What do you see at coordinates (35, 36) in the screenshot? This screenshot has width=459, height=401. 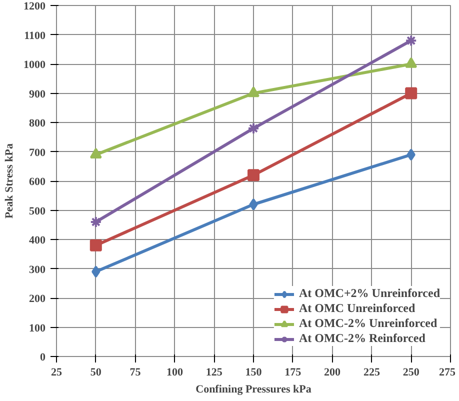 I see `y-tick-label: 1100` at bounding box center [35, 36].